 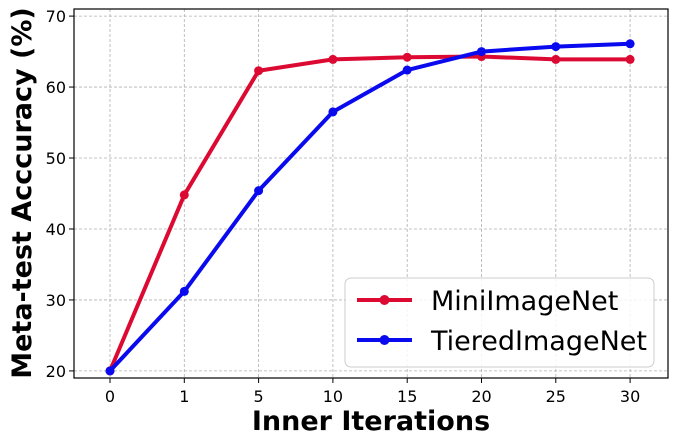 What do you see at coordinates (56, 158) in the screenshot?
I see `y-tick-label: 50` at bounding box center [56, 158].